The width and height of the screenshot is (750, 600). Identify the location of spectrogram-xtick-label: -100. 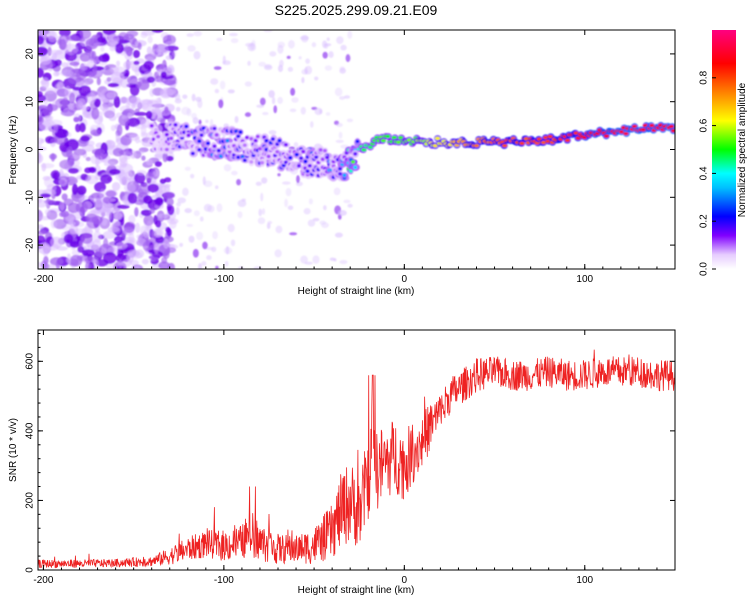
(224, 279).